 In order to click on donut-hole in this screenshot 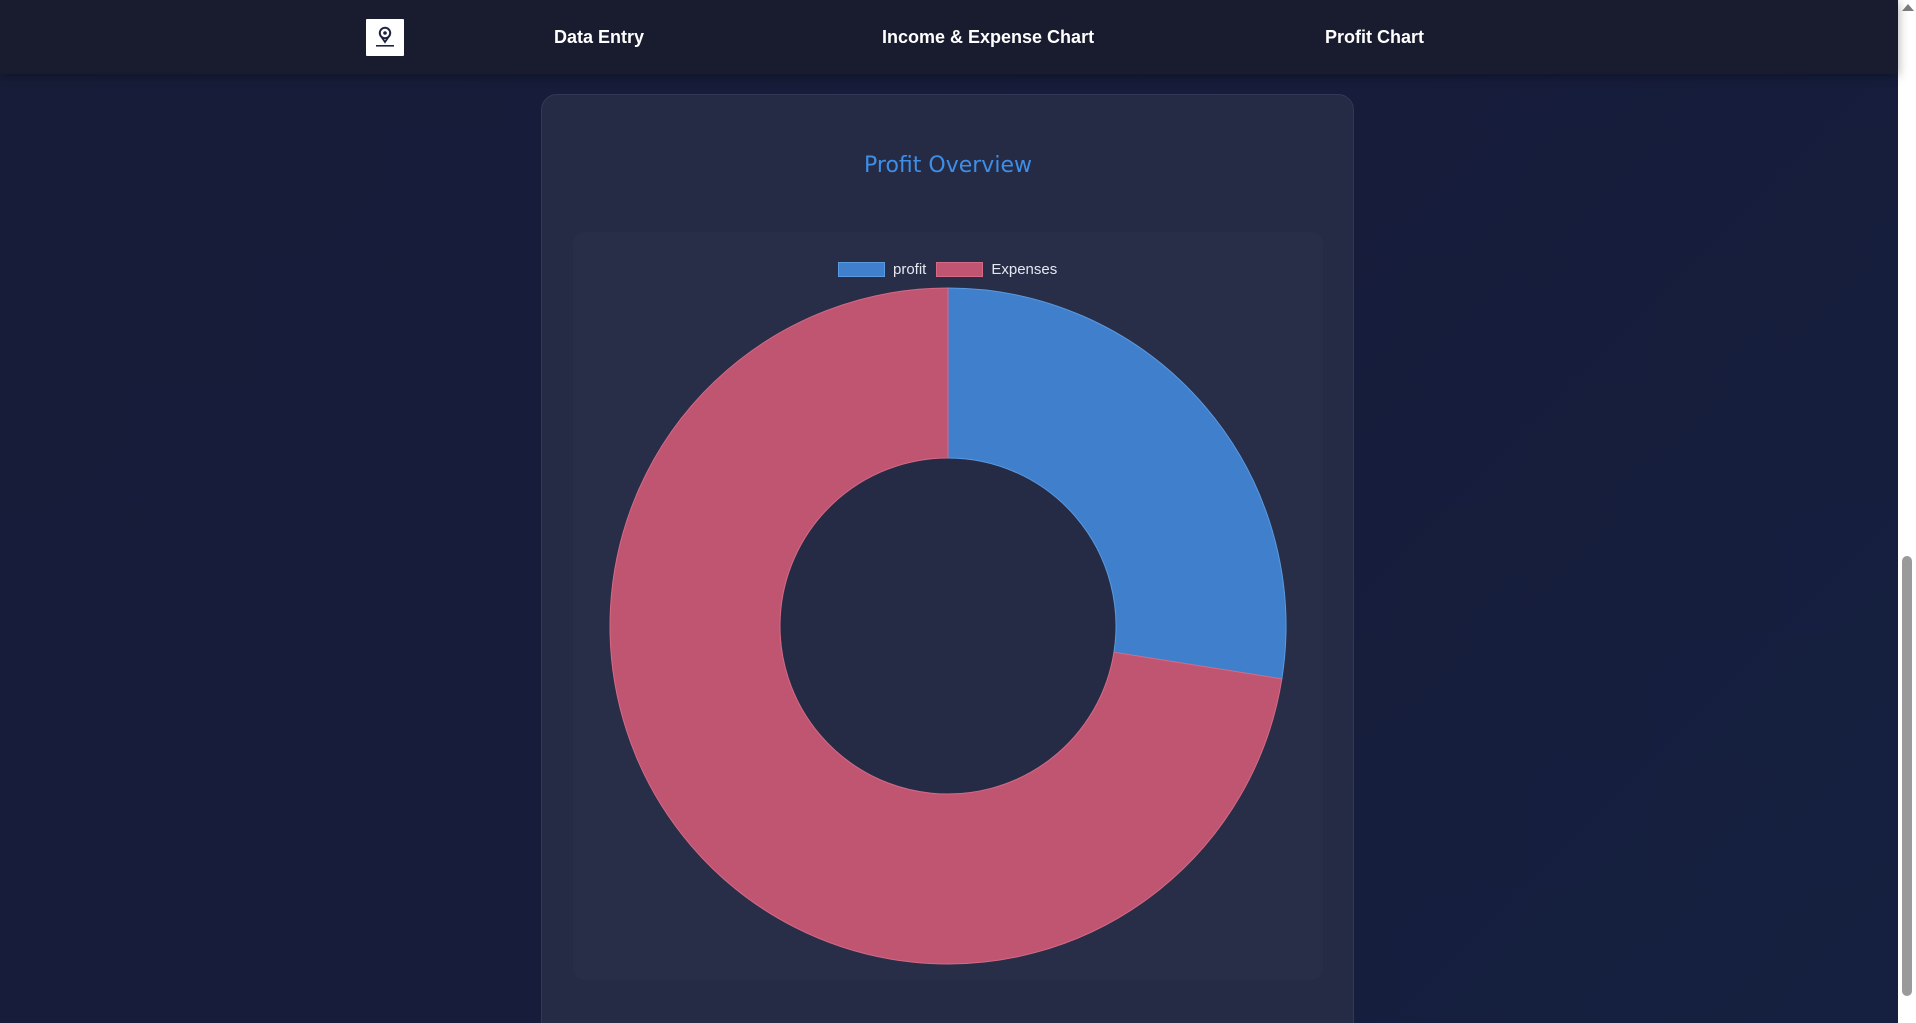, I will do `click(948, 626)`.